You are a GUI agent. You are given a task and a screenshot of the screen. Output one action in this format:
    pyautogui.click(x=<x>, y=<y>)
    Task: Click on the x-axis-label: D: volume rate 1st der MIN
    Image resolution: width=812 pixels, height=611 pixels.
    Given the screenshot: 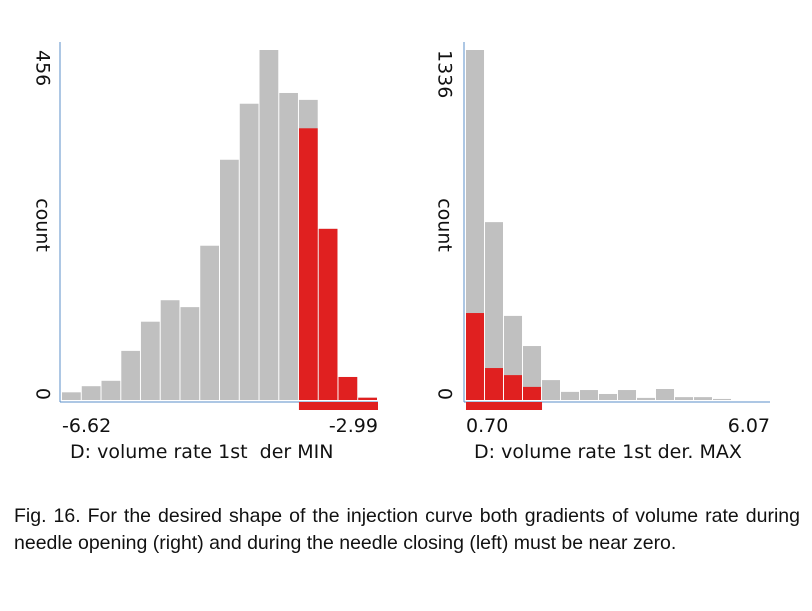 What is the action you would take?
    pyautogui.click(x=201, y=452)
    